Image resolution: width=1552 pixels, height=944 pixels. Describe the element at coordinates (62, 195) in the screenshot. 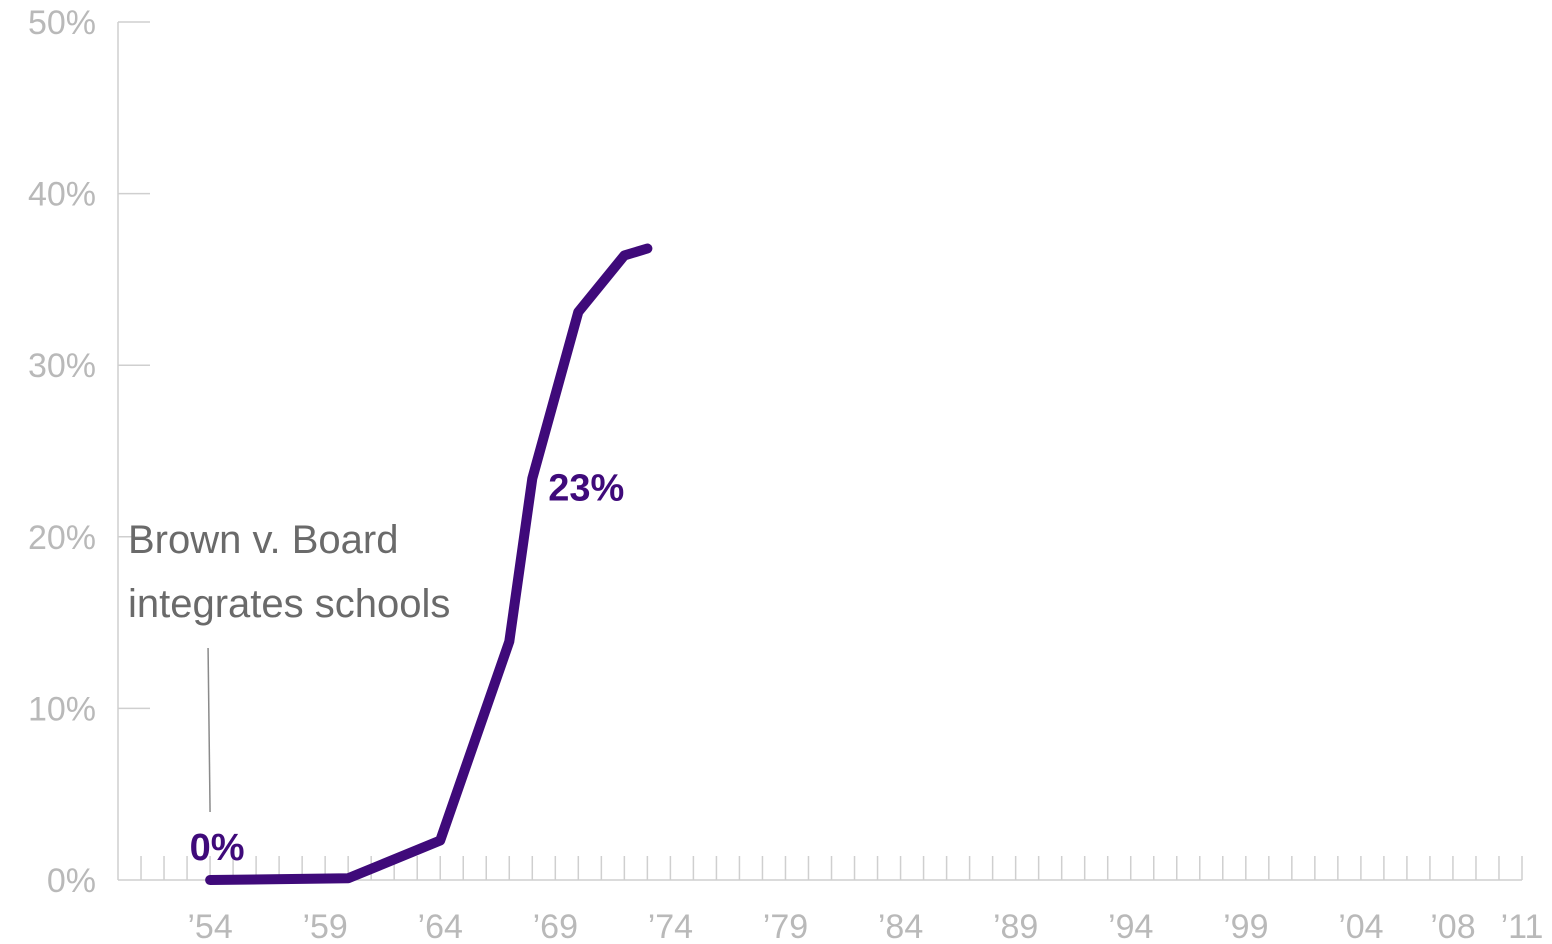

I see `y-tick-label: 40%` at that location.